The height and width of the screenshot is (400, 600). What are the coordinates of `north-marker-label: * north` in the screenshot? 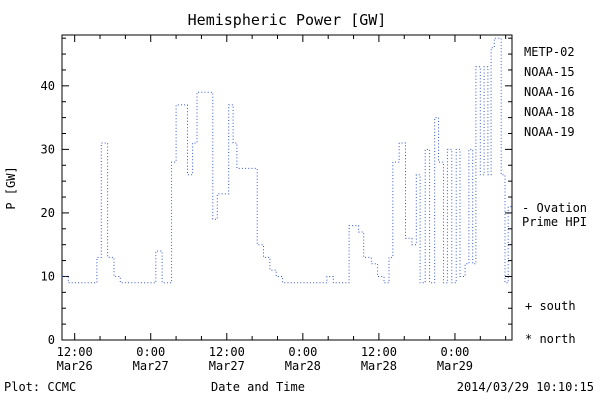 It's located at (550, 339).